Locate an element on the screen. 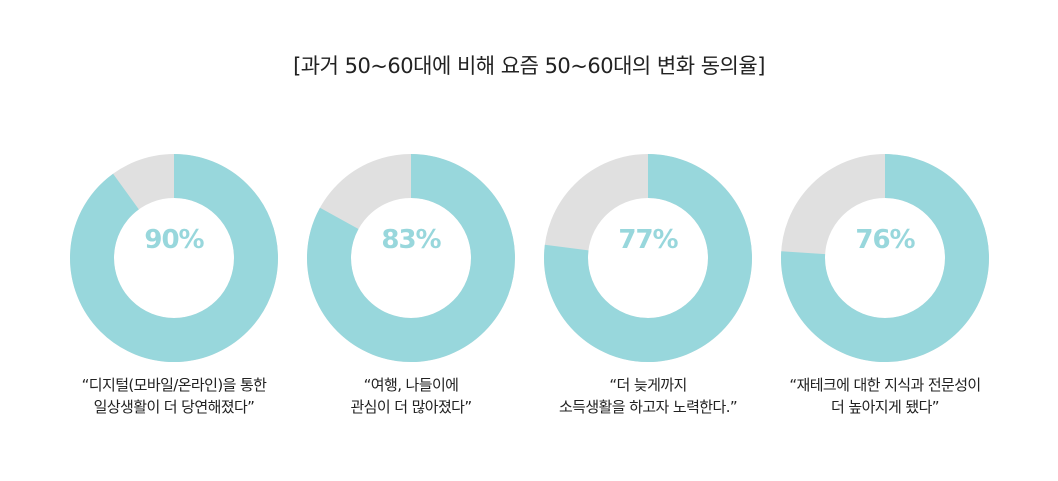 This screenshot has height=481, width=1058. caption-line-1: “여행, 나들이에 is located at coordinates (411, 385).